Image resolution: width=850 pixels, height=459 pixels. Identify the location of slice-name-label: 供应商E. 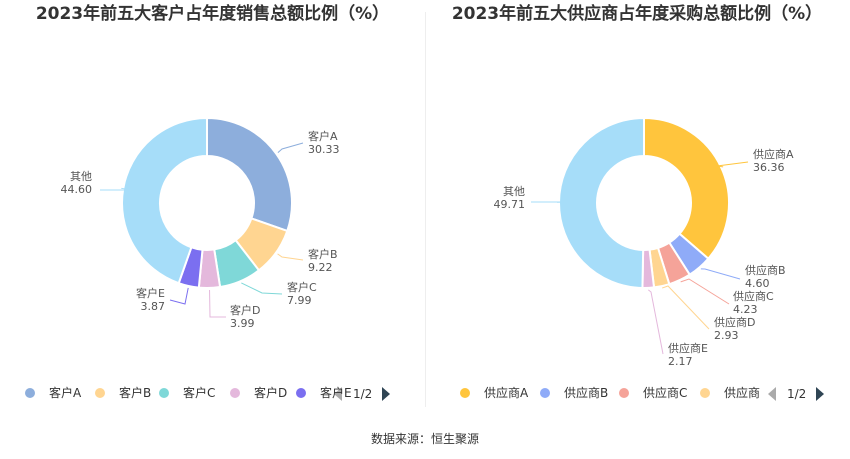
(688, 348).